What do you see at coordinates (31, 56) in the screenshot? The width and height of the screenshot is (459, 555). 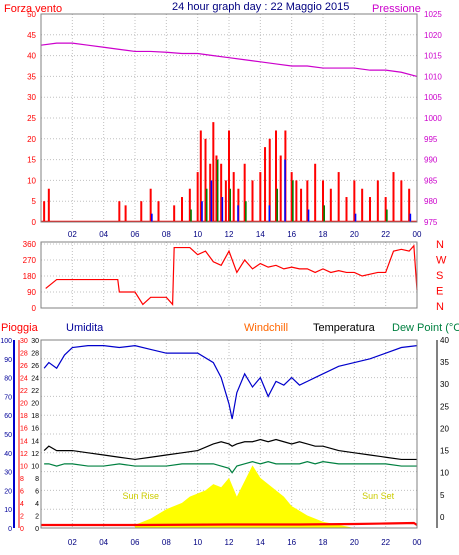 I see `wind-tick-label: 40` at bounding box center [31, 56].